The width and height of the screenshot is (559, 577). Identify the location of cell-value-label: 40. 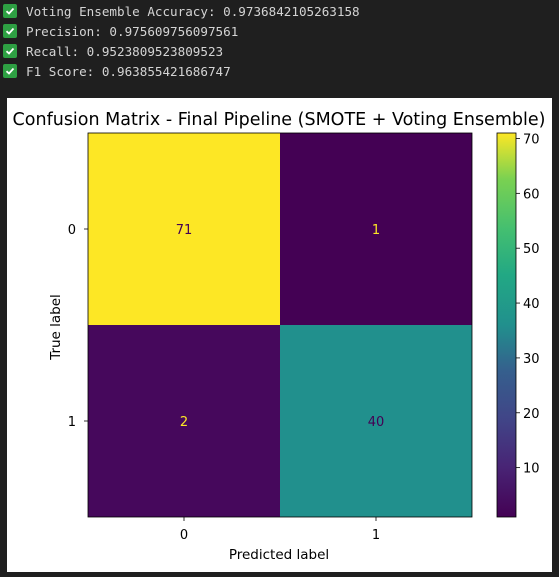
(376, 422).